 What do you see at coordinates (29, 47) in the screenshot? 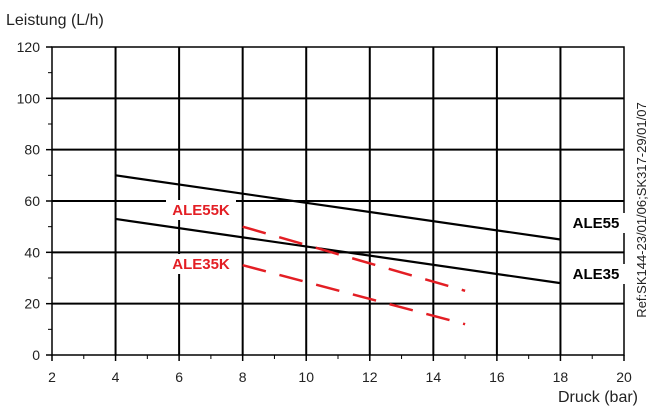
I see `y-tick-label: 120` at bounding box center [29, 47].